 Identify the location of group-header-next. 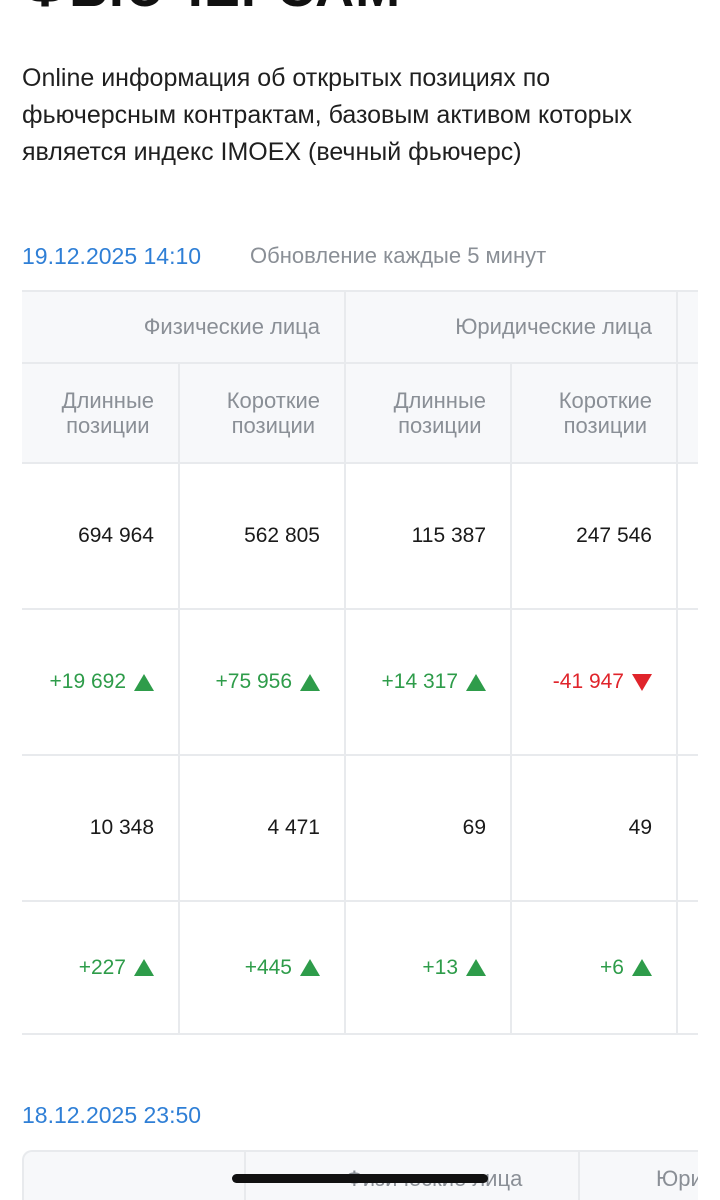
(688, 328).